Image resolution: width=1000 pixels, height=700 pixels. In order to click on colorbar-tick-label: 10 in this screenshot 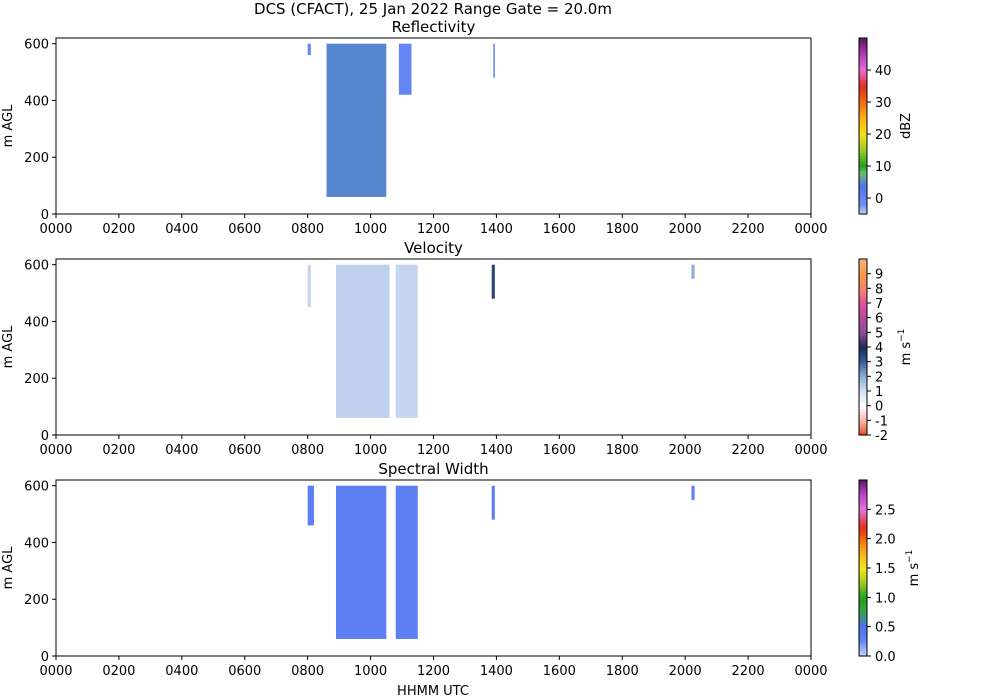, I will do `click(883, 167)`.